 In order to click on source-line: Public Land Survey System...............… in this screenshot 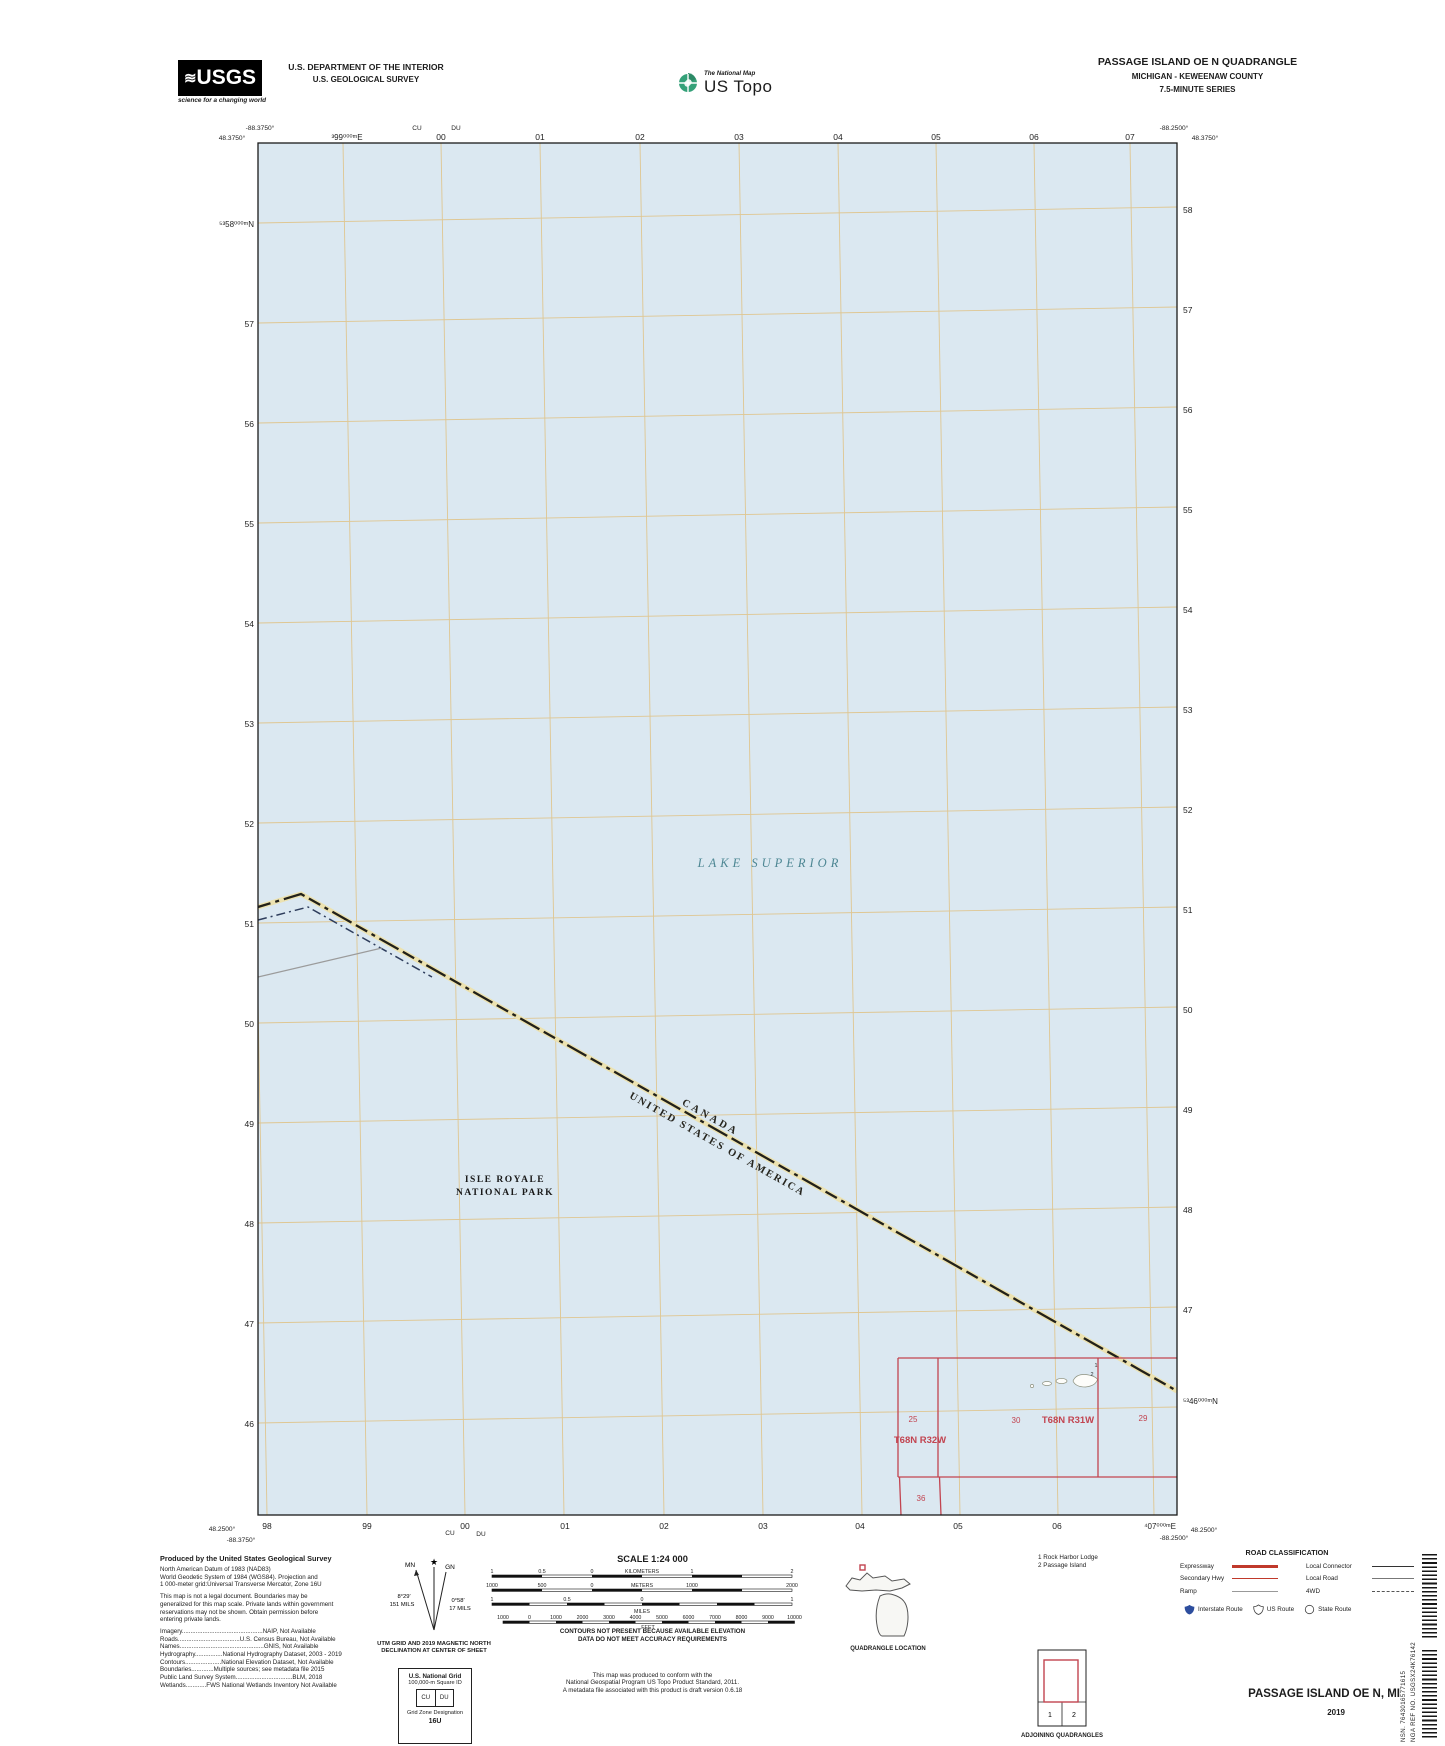, I will do `click(241, 1678)`.